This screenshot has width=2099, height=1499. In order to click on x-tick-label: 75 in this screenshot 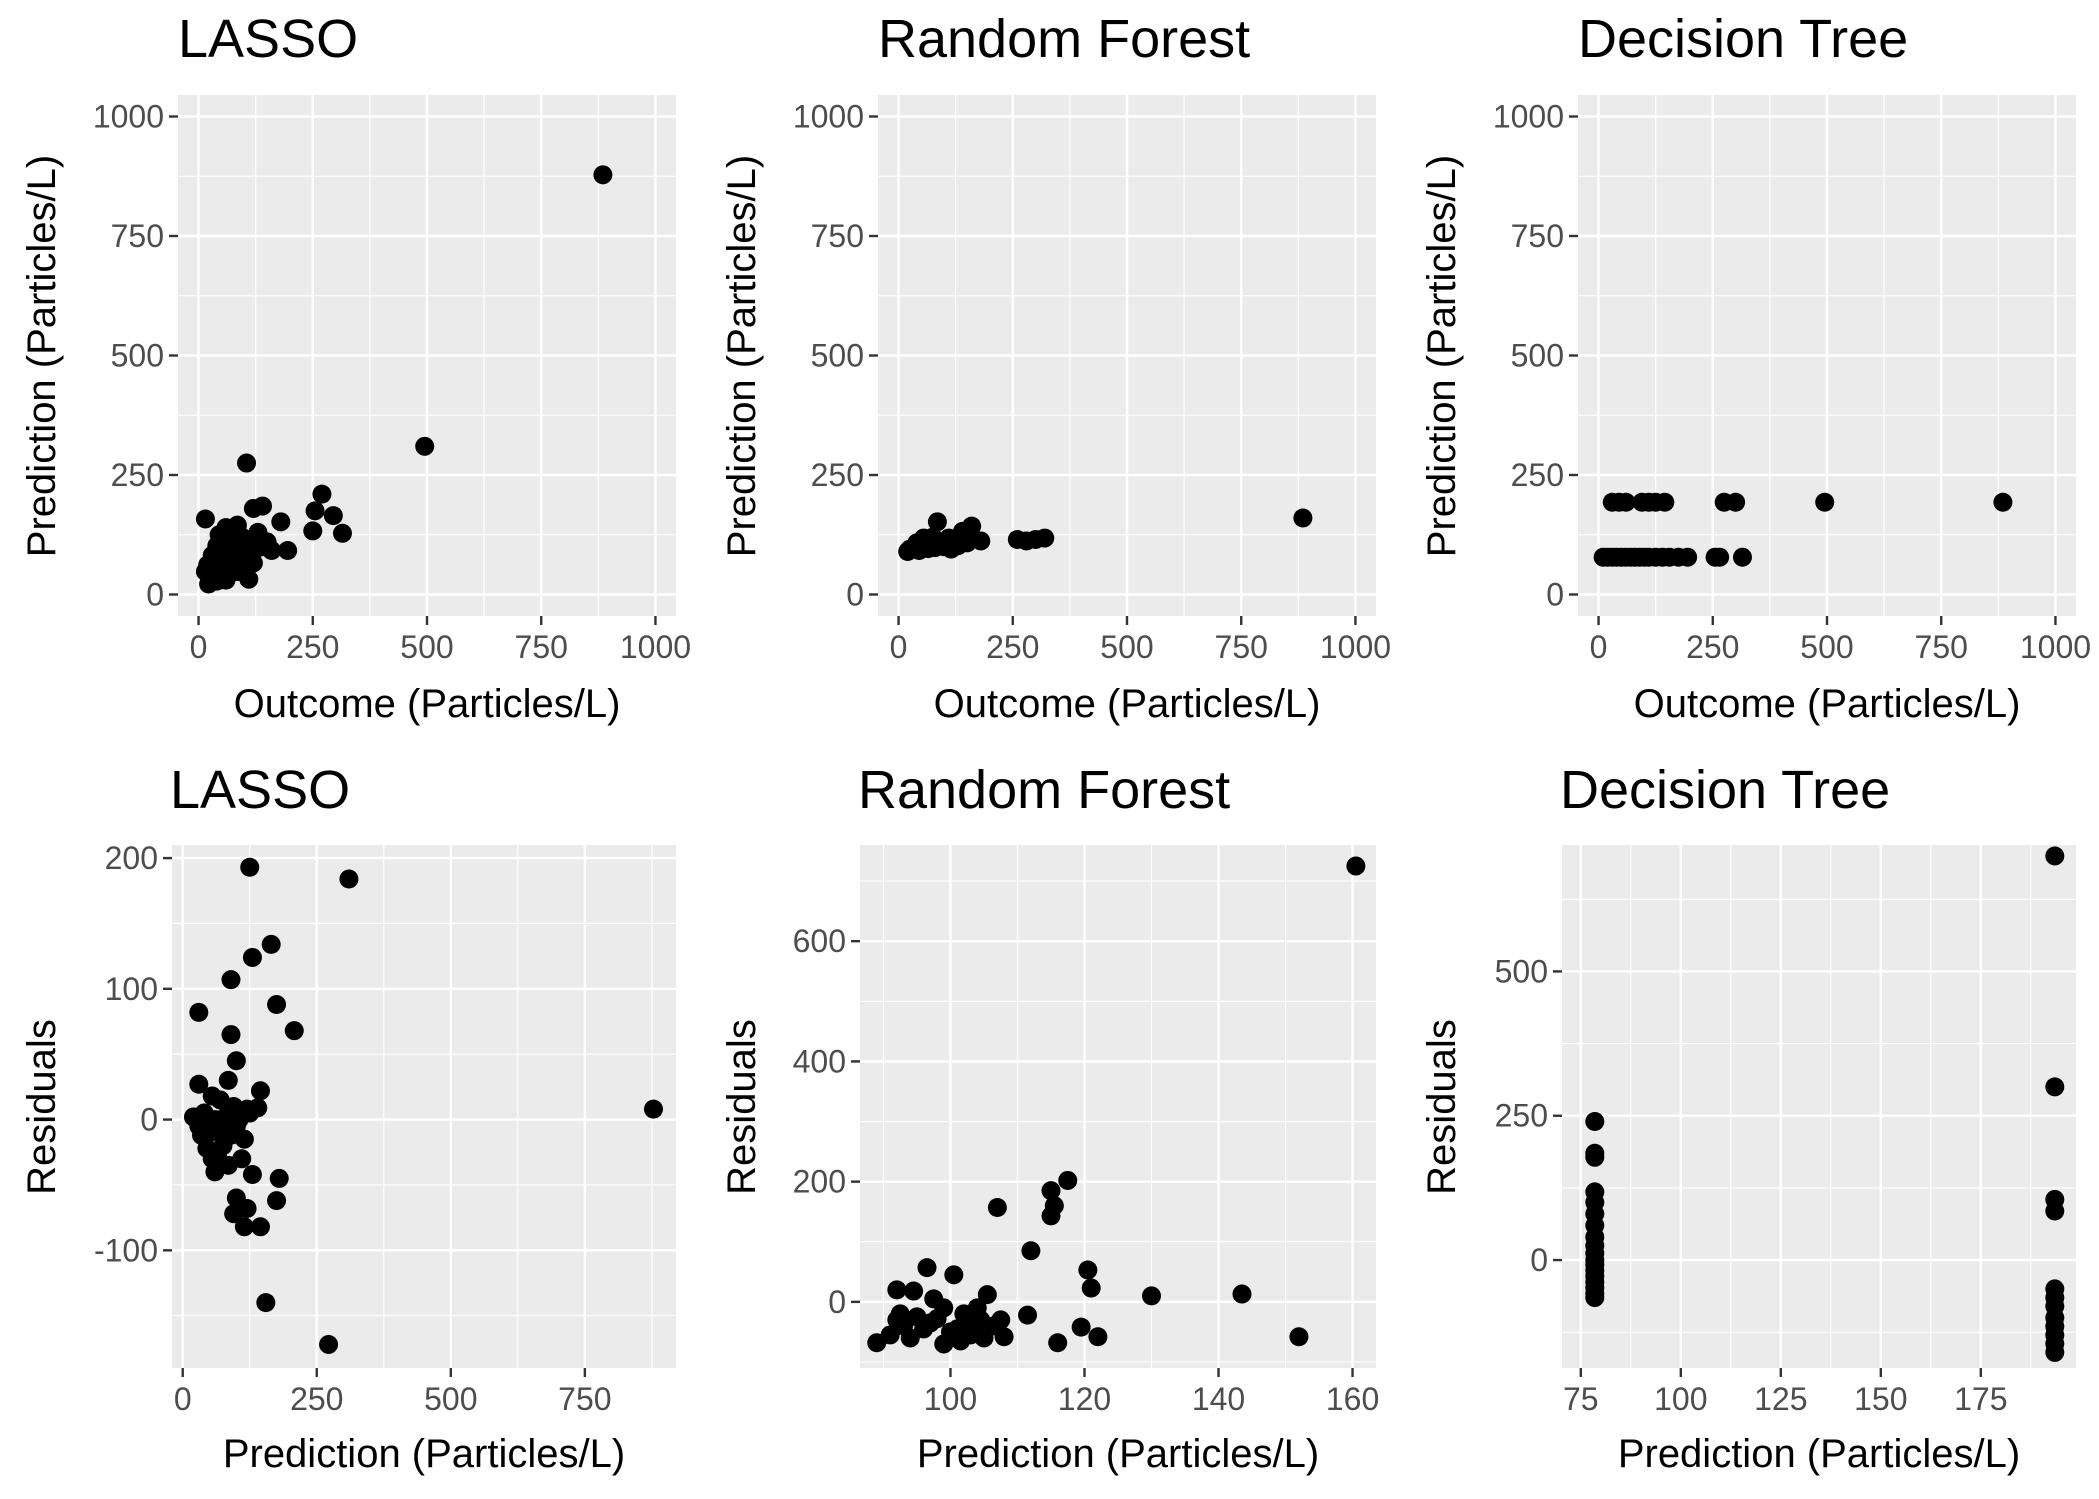, I will do `click(1581, 1399)`.